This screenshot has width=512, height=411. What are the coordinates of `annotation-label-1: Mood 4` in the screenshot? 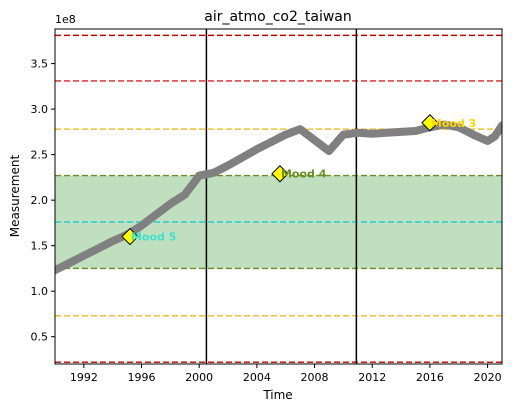 It's located at (304, 174).